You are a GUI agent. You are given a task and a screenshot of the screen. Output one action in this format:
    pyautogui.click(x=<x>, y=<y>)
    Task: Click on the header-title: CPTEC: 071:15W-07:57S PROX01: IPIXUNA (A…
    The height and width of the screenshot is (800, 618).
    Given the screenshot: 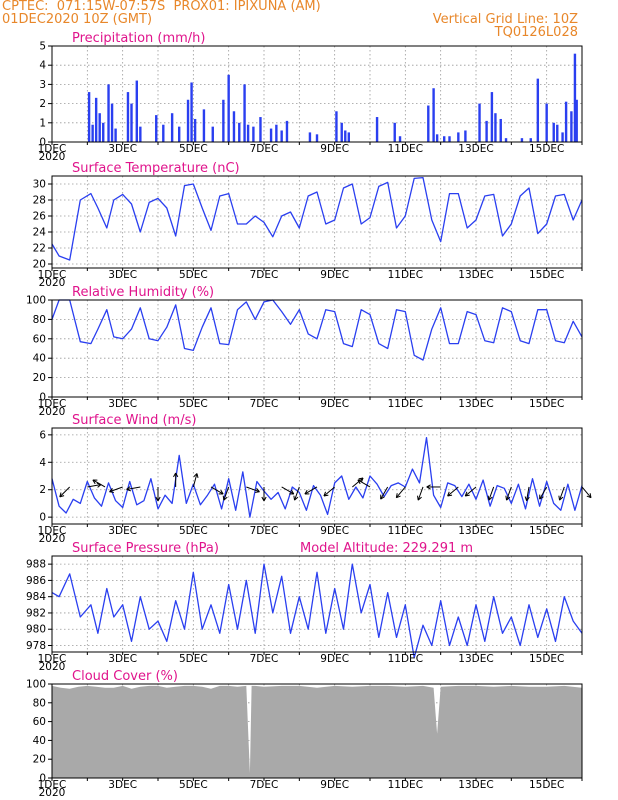 What is the action you would take?
    pyautogui.click(x=161, y=7)
    